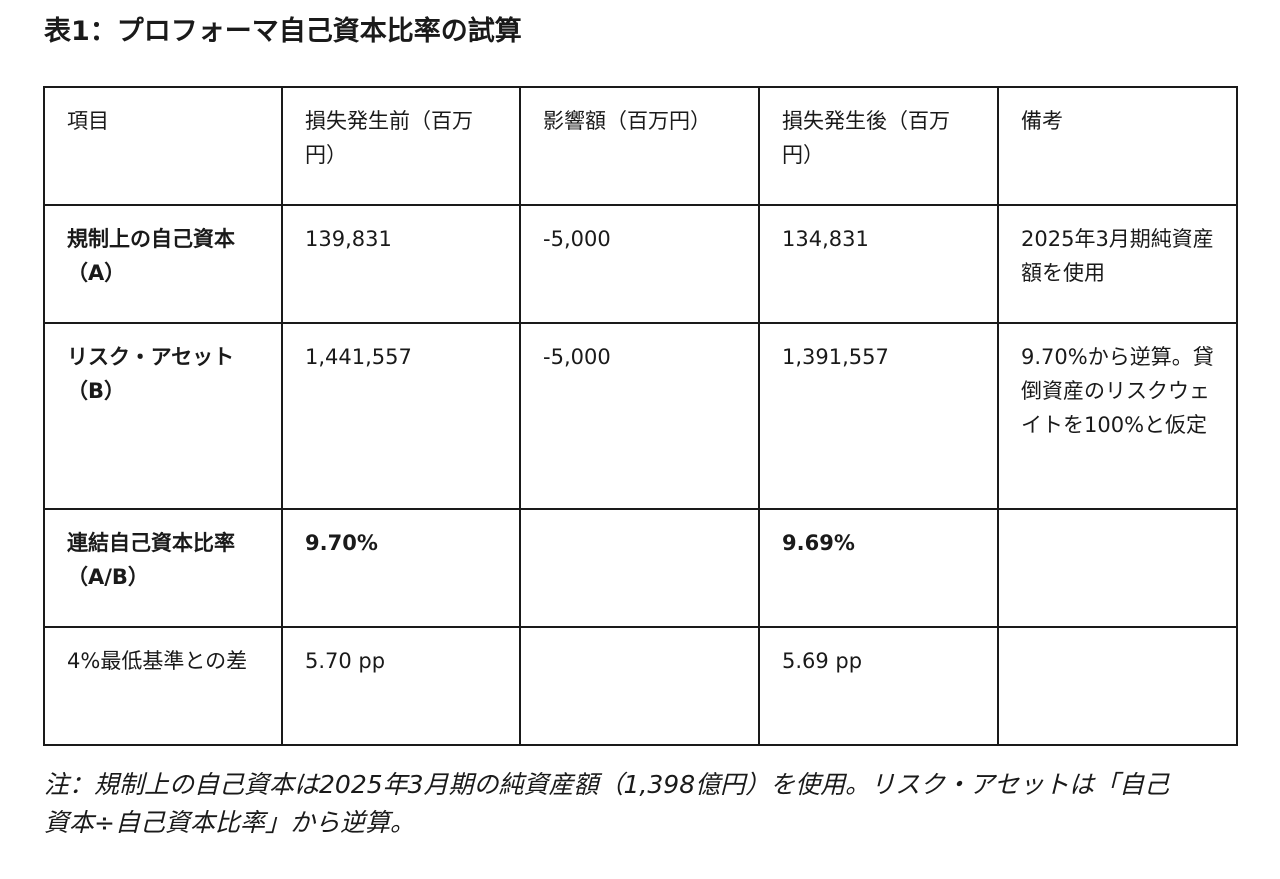 The image size is (1280, 879). Describe the element at coordinates (1117, 686) in the screenshot. I see `cell-diff-remark` at that location.